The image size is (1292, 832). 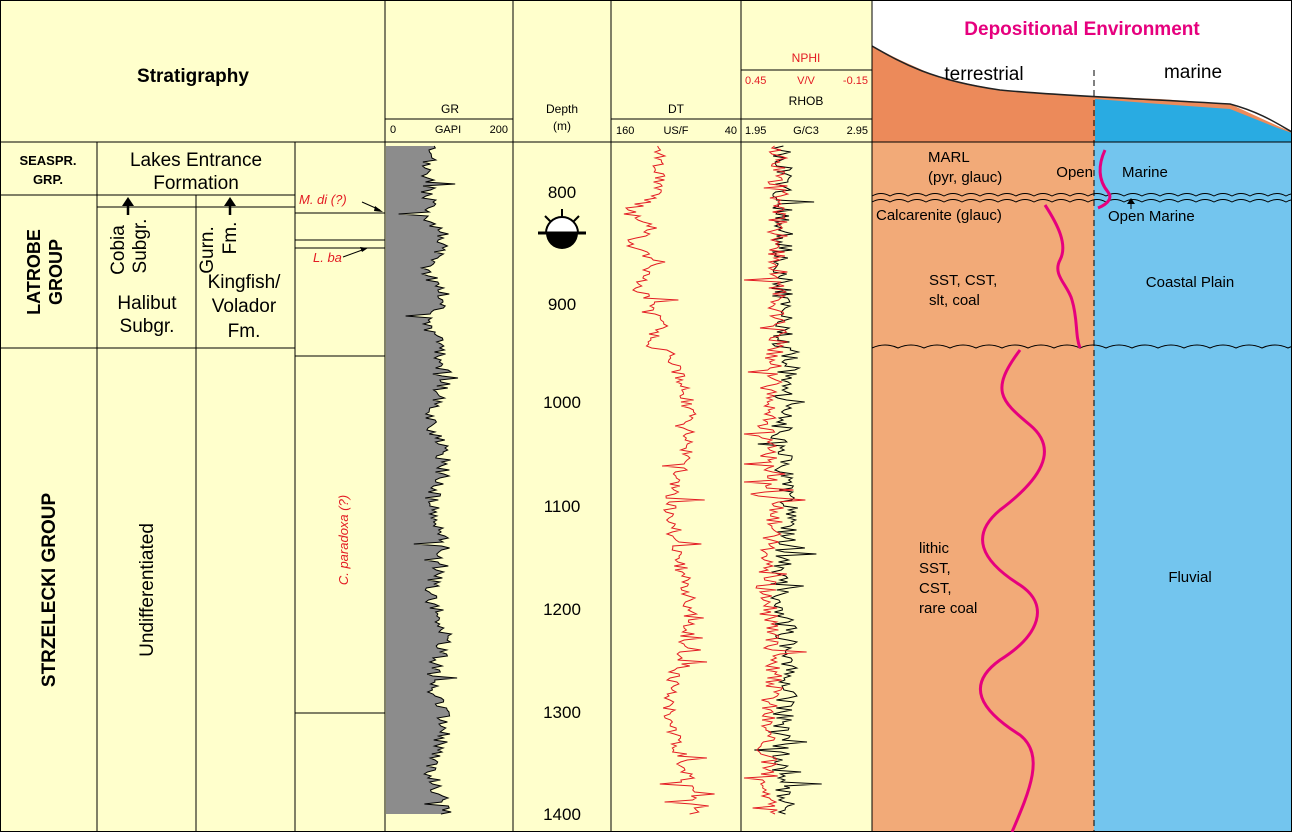 I want to click on marine-panel, so click(x=1193, y=487).